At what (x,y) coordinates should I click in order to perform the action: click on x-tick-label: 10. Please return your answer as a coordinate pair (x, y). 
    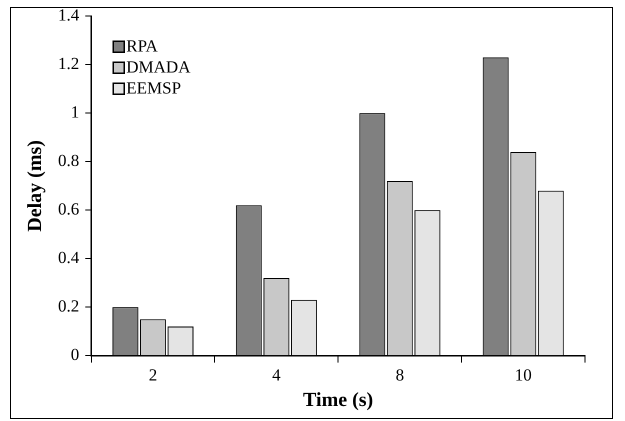
    Looking at the image, I should click on (523, 374).